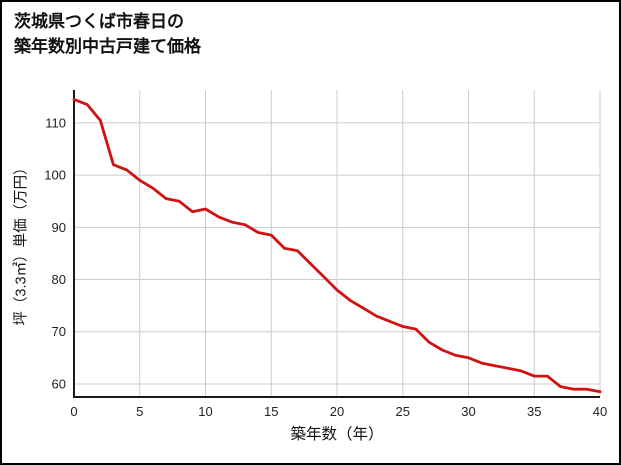 The image size is (621, 465). What do you see at coordinates (205, 411) in the screenshot?
I see `x-tick-label: 10` at bounding box center [205, 411].